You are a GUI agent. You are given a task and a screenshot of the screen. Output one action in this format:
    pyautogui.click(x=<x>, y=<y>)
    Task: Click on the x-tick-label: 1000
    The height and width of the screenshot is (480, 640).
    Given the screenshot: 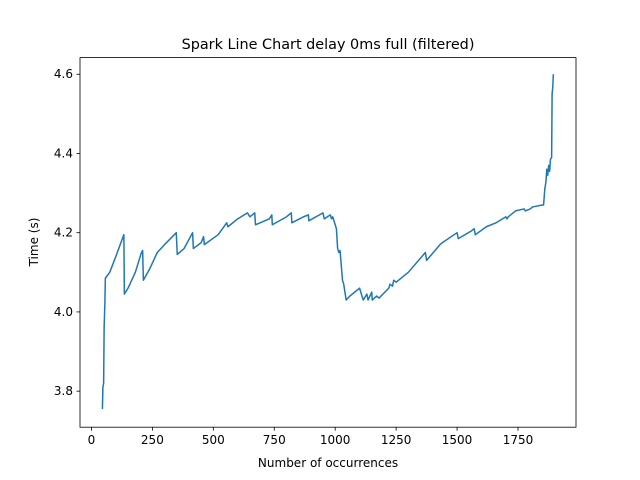 What is the action you would take?
    pyautogui.click(x=335, y=440)
    